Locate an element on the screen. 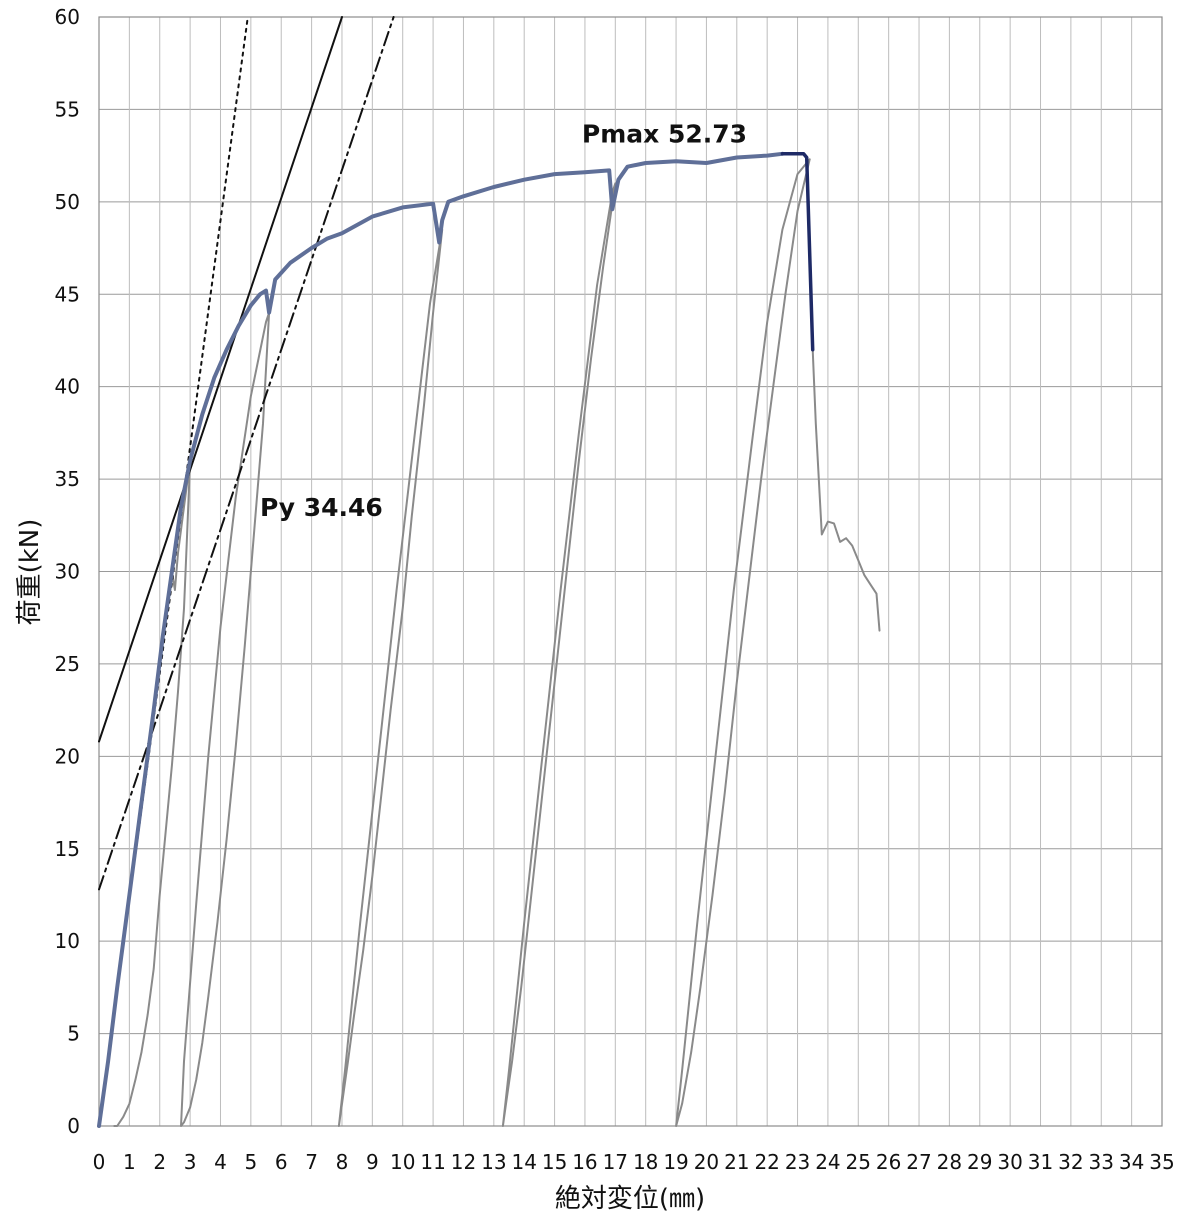  x-tick-label: 8 is located at coordinates (342, 1162).